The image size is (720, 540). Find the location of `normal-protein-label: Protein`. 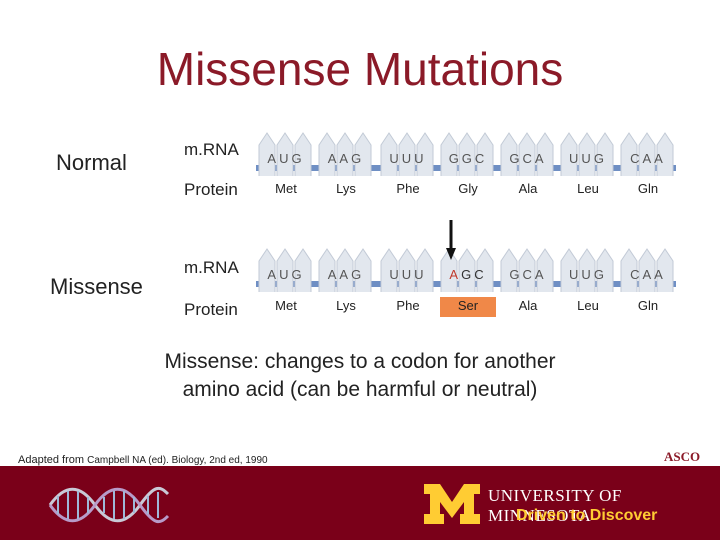

normal-protein-label: Protein is located at coordinates (211, 189).